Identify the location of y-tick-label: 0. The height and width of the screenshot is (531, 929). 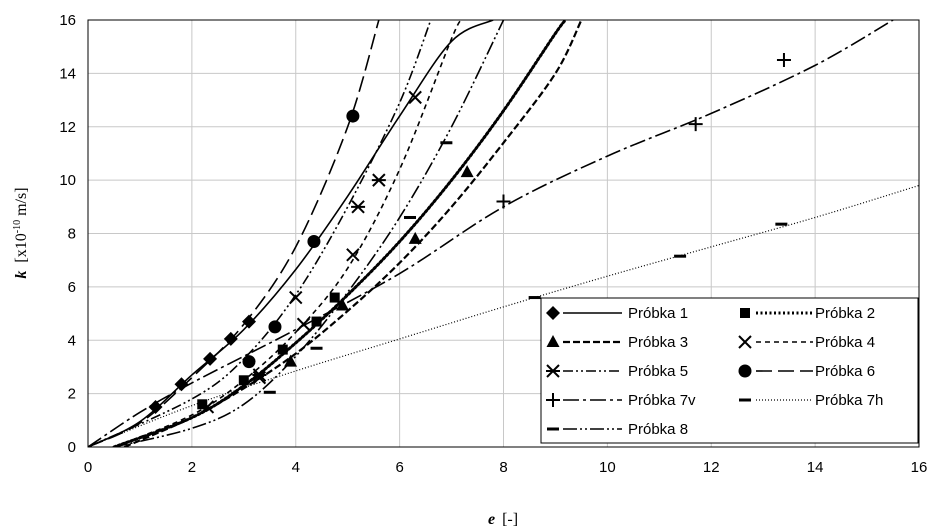
(72, 447).